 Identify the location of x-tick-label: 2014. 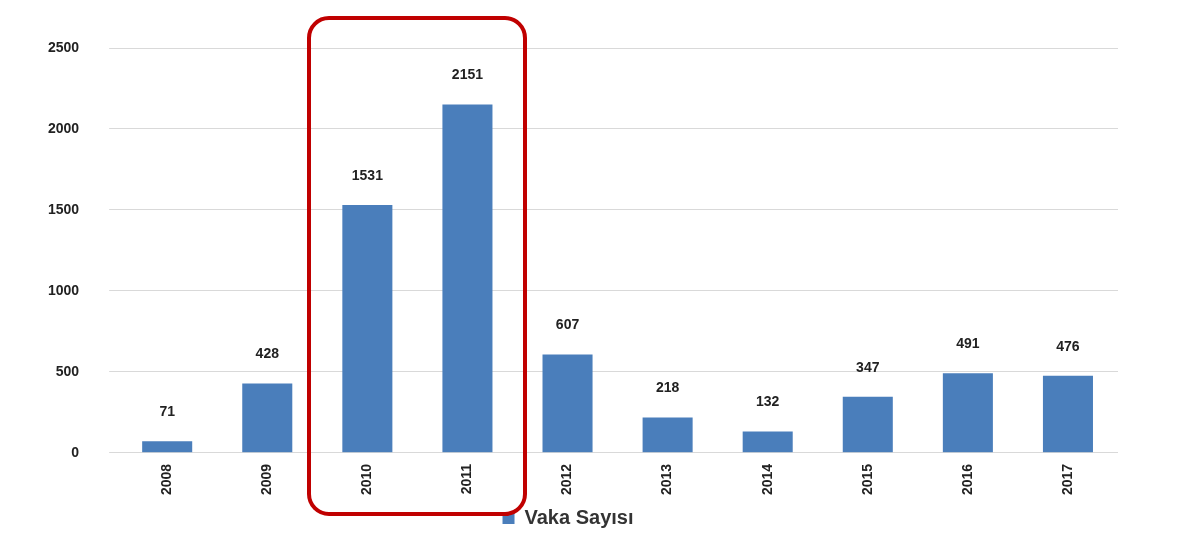
(766, 479).